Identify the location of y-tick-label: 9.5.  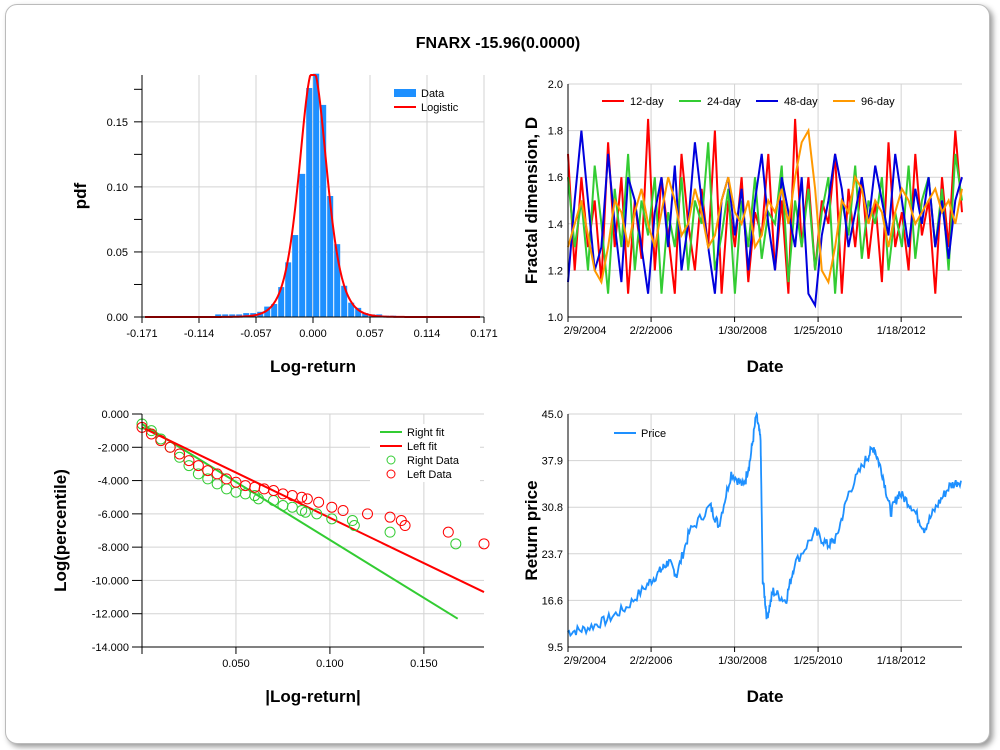
(555, 648).